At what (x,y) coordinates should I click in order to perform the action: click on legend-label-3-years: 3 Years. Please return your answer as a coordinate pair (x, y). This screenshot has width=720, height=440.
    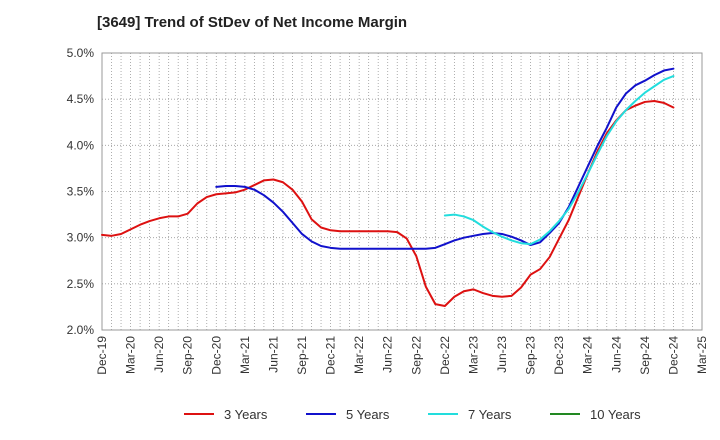
    Looking at the image, I should click on (246, 414).